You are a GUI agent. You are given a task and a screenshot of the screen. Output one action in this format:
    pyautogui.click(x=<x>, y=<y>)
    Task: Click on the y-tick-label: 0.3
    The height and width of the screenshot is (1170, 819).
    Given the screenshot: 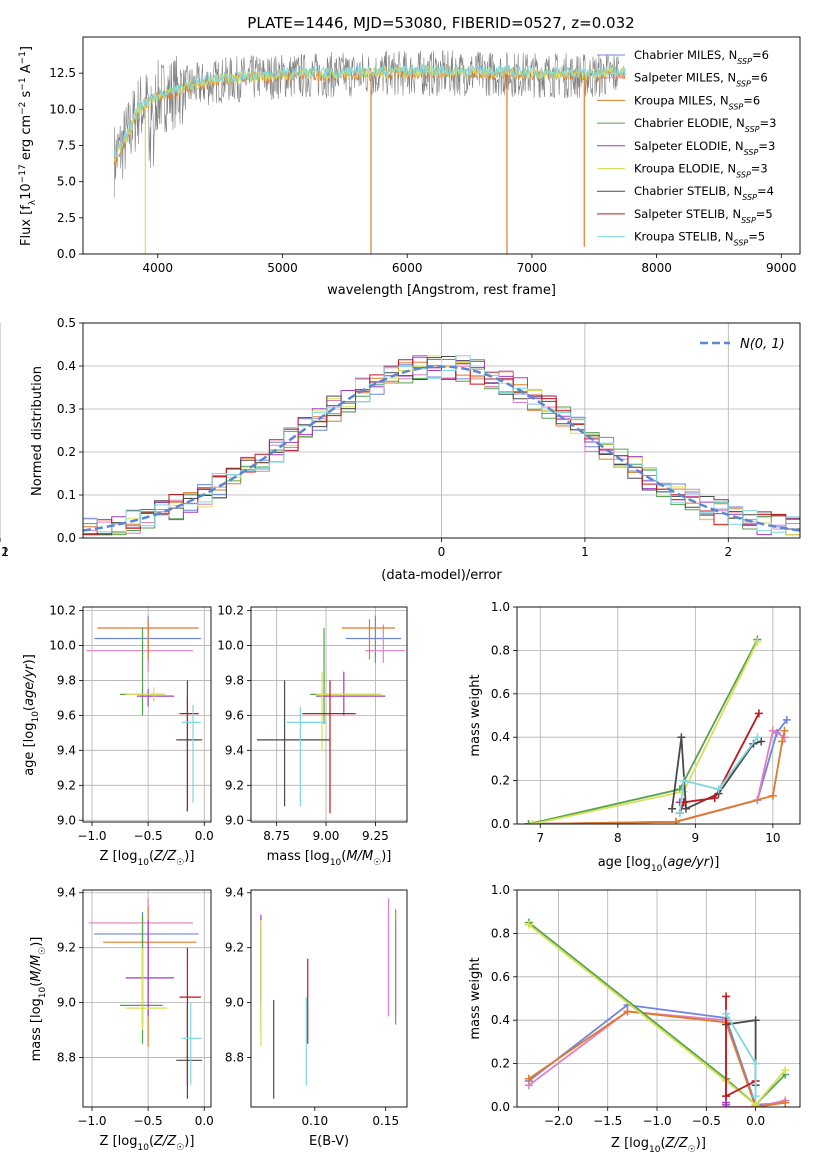 What is the action you would take?
    pyautogui.click(x=66, y=409)
    